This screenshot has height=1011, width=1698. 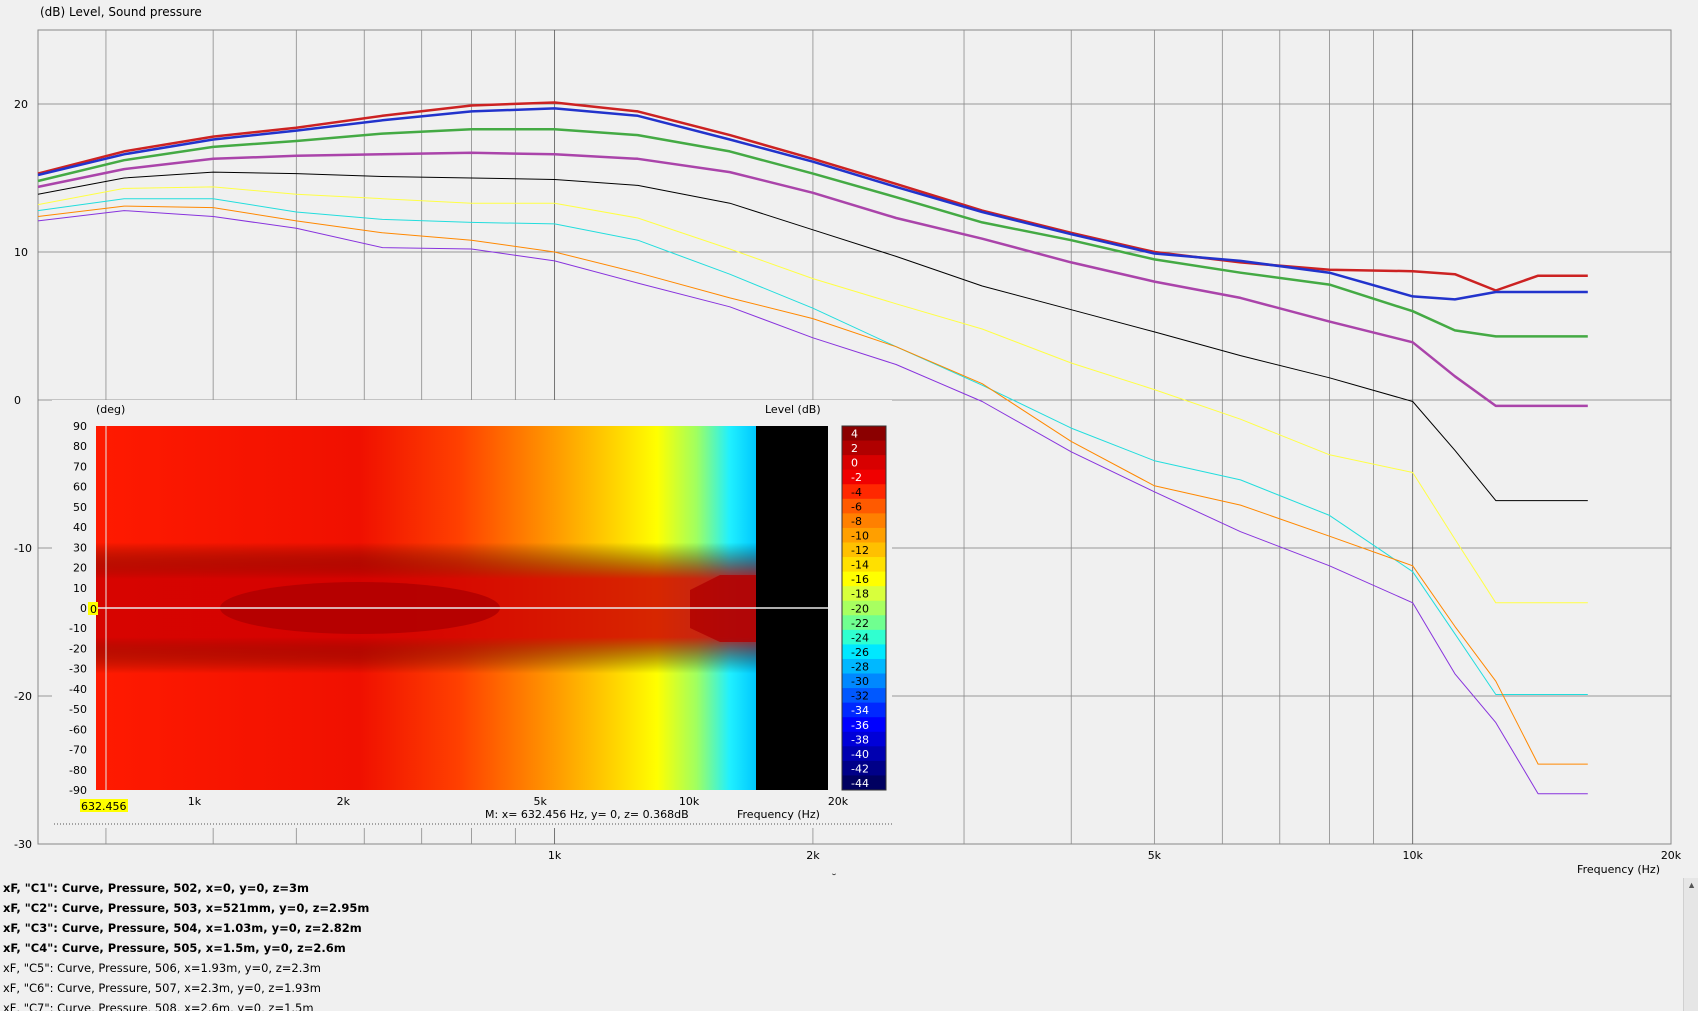 I want to click on y-axis-title: (dB) Level, Sound pressure, so click(x=121, y=12).